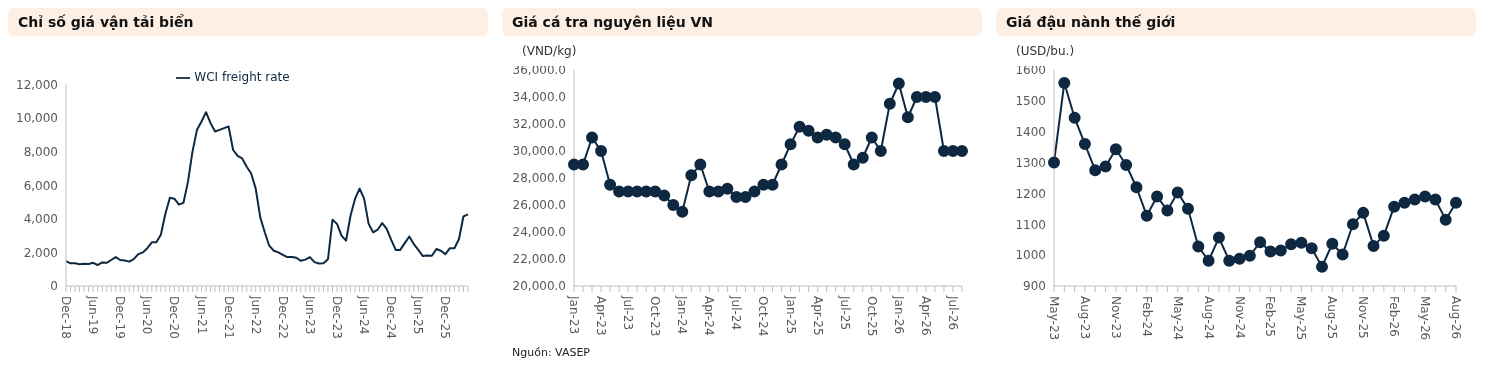  I want to click on x-tick-label: Apr-24, so click(709, 316).